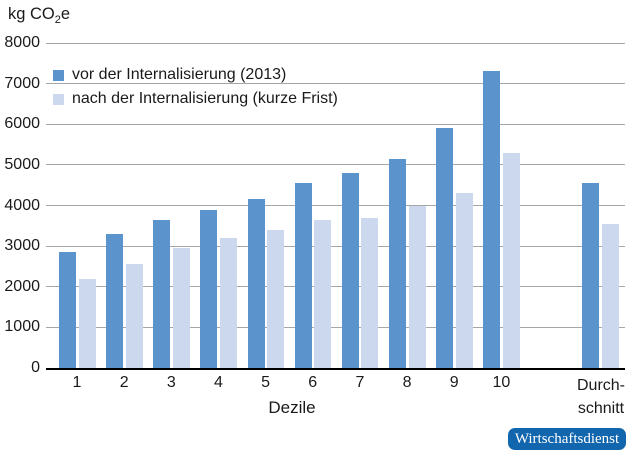 The height and width of the screenshot is (453, 630). I want to click on y-axis-unit-label: kg CO2e, so click(39, 15).